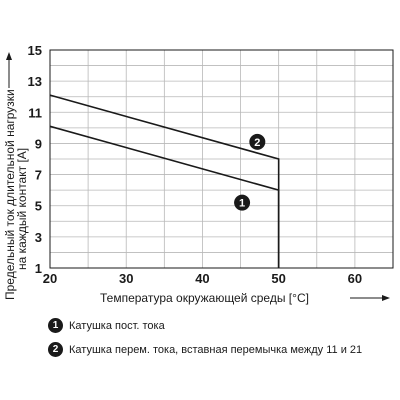 Image resolution: width=400 pixels, height=400 pixels. Describe the element at coordinates (202, 278) in the screenshot. I see `x-tick-label: 40` at that location.